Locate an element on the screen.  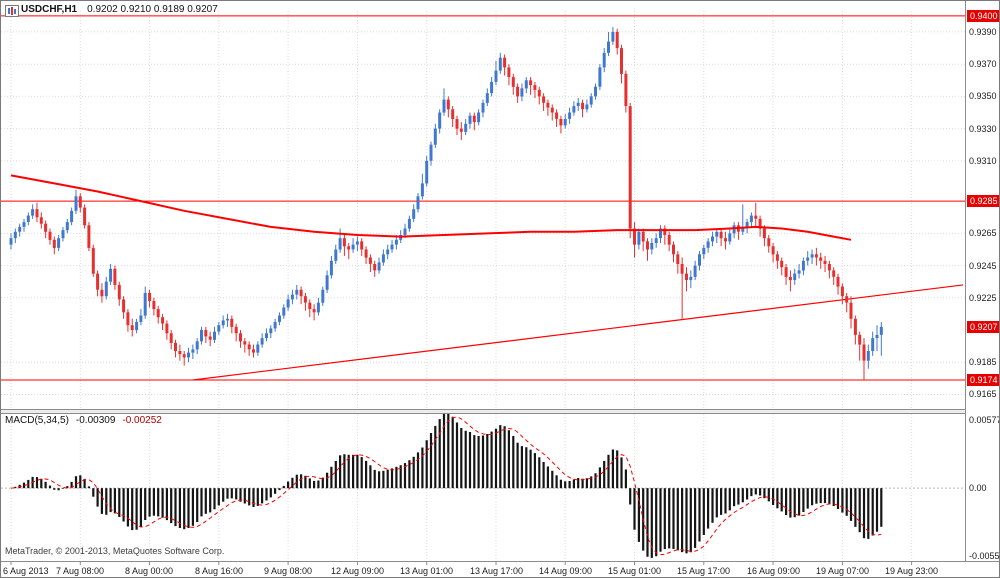
time-tick-label: 9 Aug 08:00 is located at coordinates (288, 571).